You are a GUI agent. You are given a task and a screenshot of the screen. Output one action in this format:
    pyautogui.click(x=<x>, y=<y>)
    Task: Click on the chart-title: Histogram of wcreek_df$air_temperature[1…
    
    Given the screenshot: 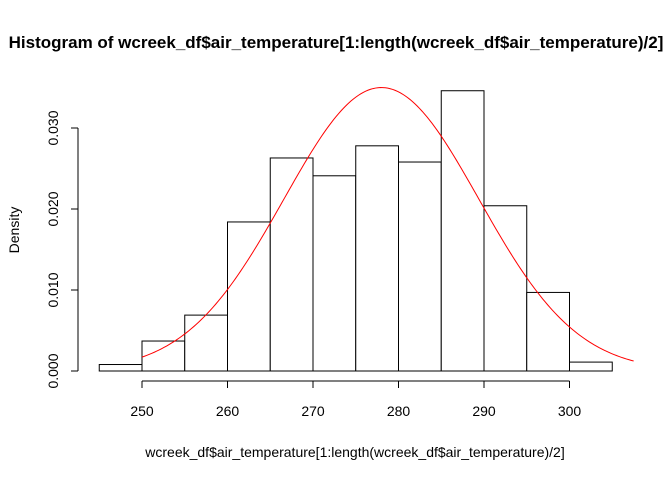 What is the action you would take?
    pyautogui.click(x=336, y=42)
    